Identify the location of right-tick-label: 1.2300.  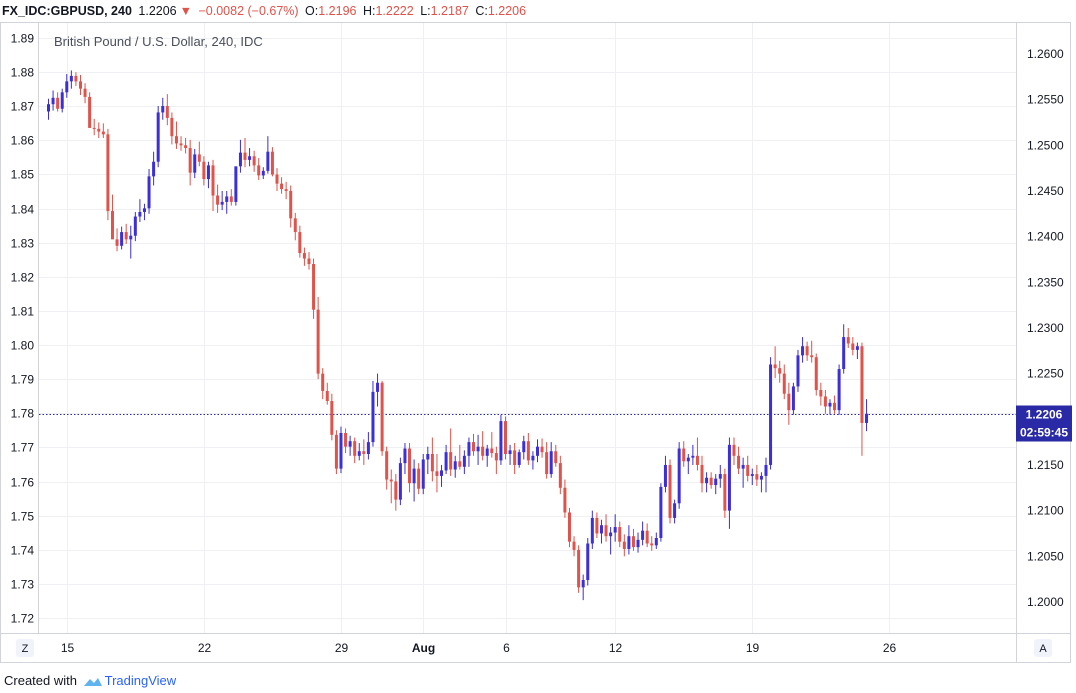
(1045, 328).